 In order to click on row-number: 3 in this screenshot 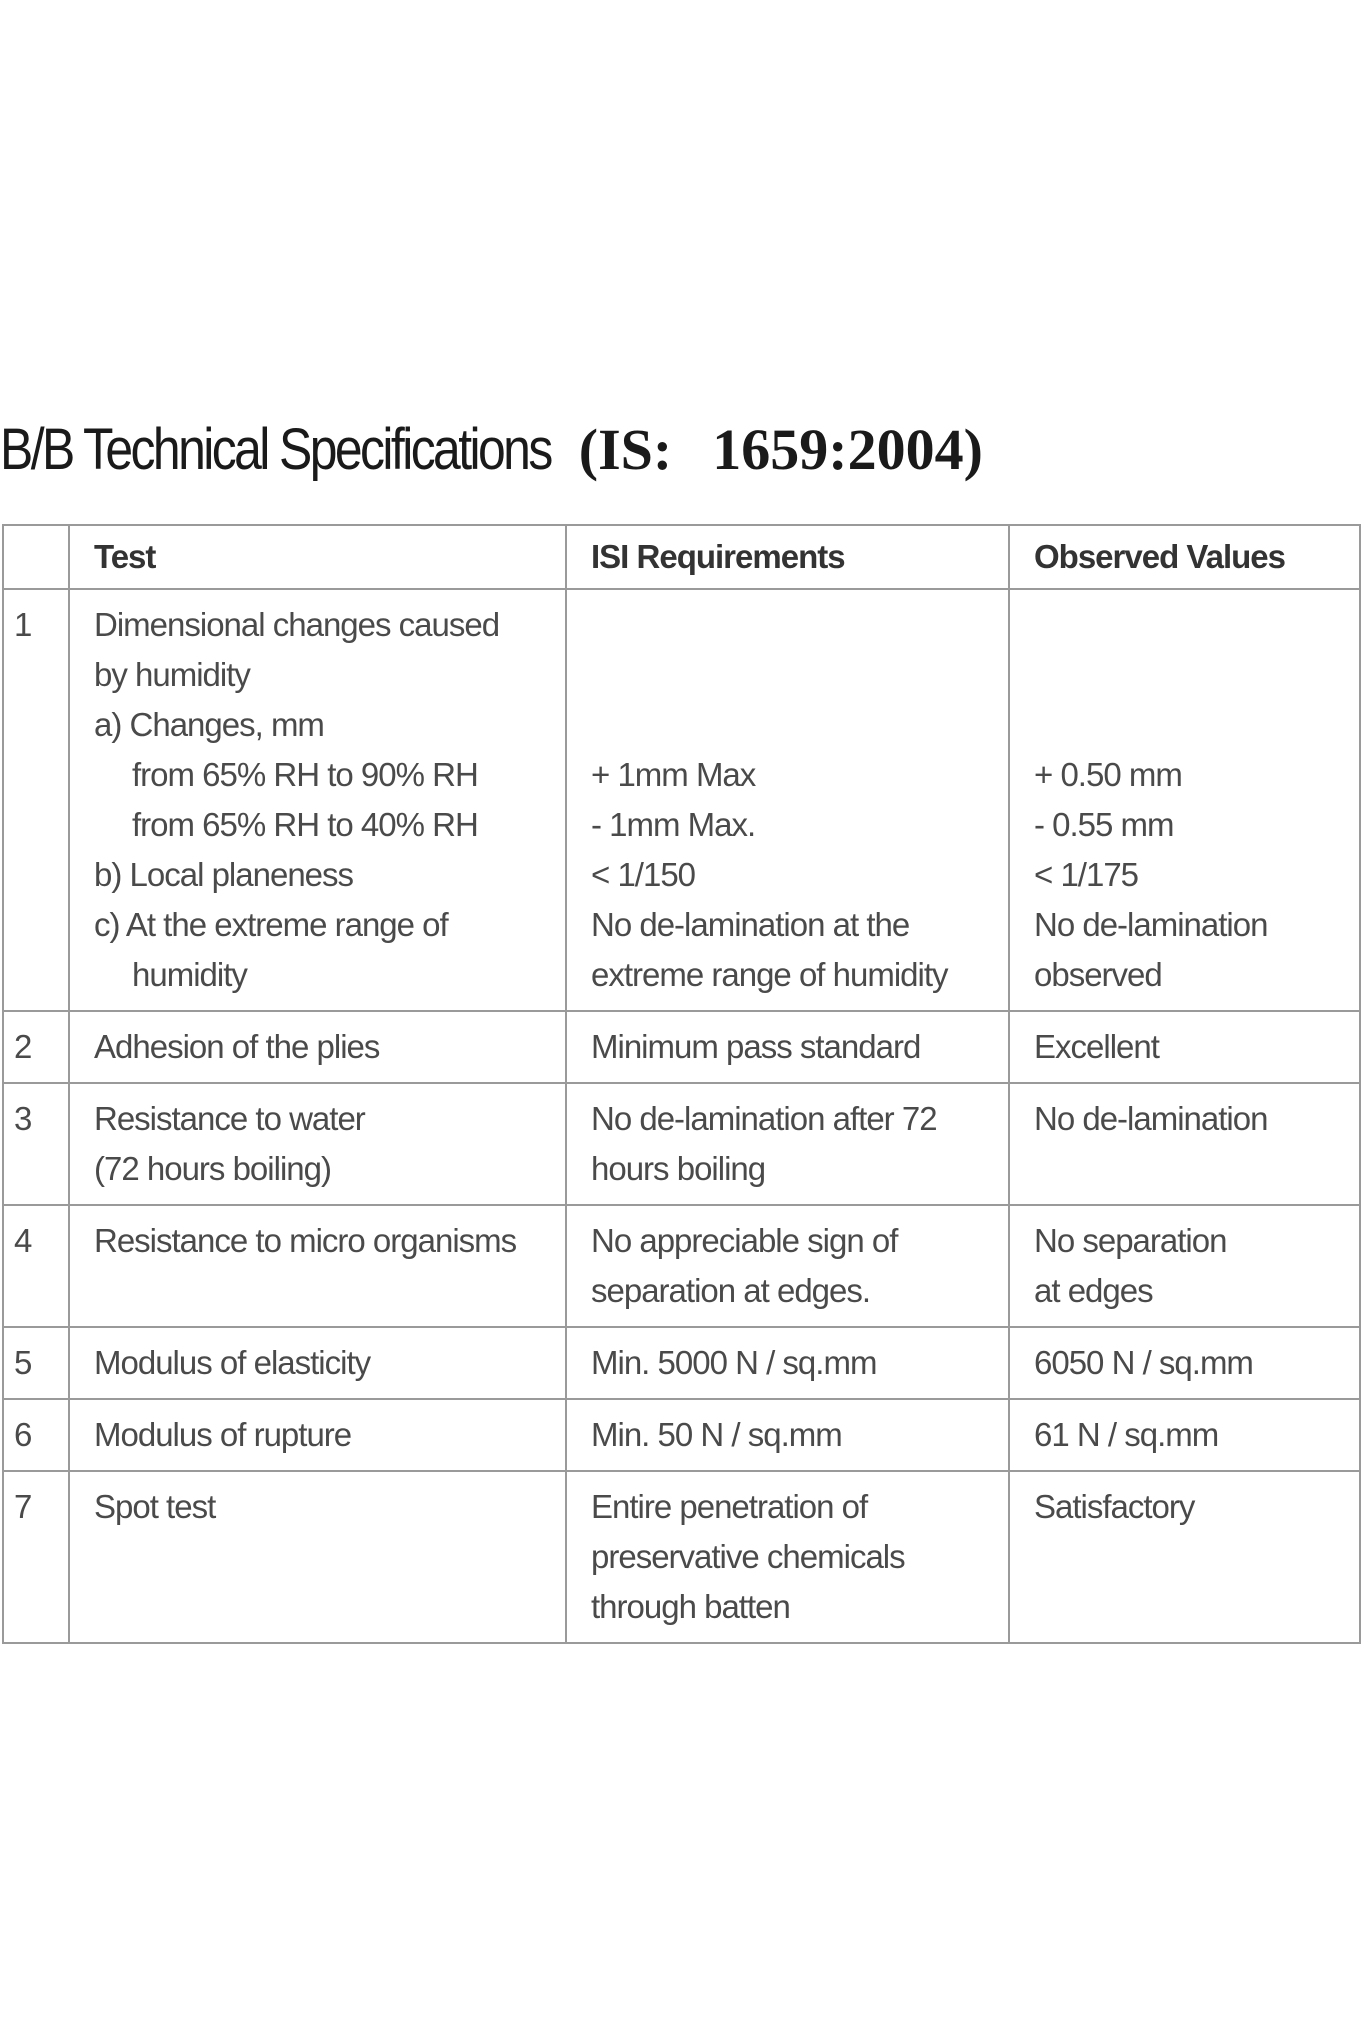, I will do `click(36, 1144)`.